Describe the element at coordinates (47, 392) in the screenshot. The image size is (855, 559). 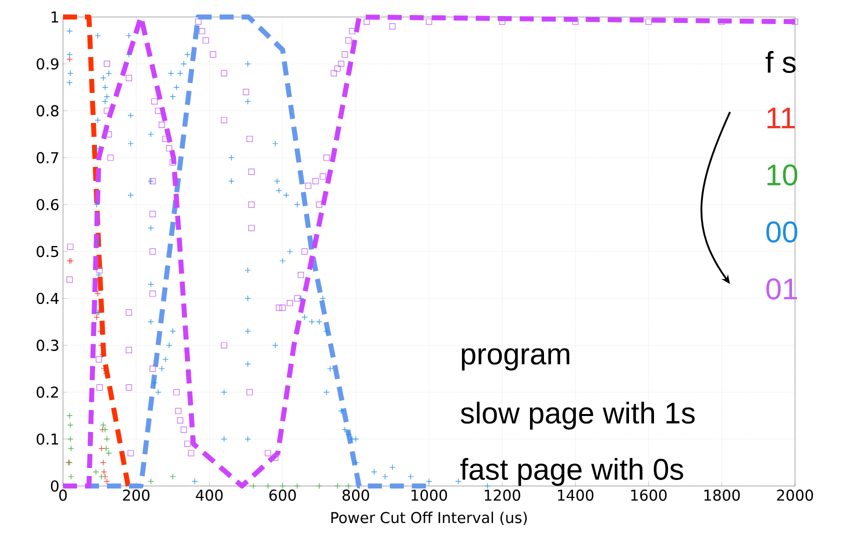
I see `y-tick-label: 0.2` at that location.